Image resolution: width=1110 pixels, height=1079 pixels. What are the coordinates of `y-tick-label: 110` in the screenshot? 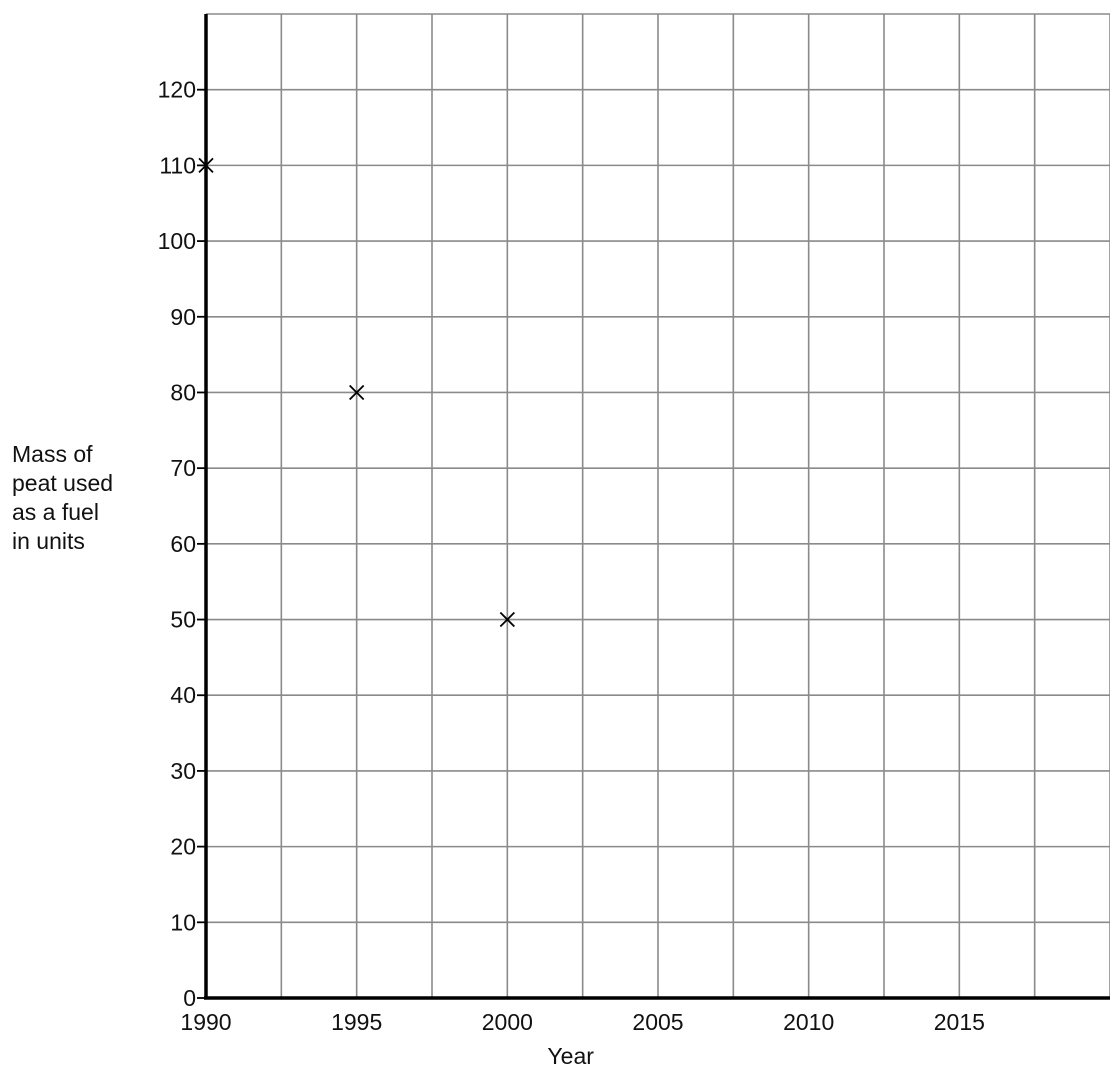 It's located at (177, 165).